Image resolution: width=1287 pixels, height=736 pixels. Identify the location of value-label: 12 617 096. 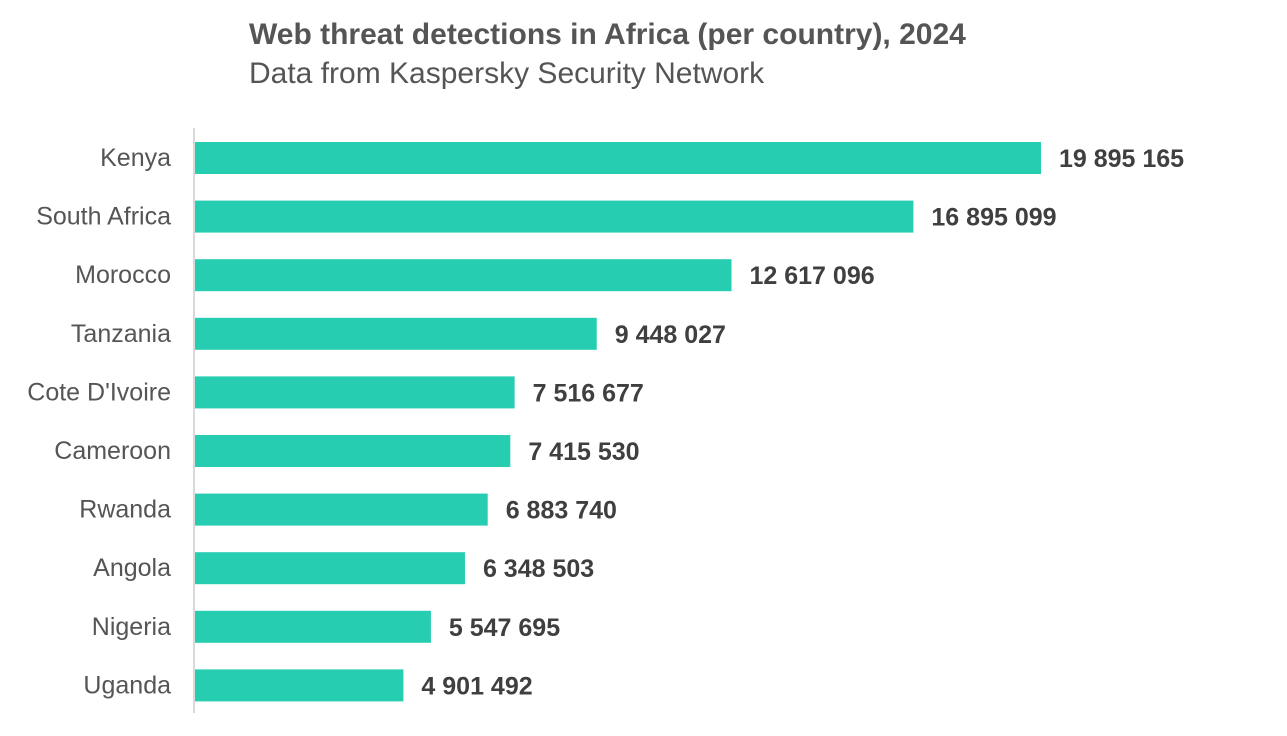
(812, 276).